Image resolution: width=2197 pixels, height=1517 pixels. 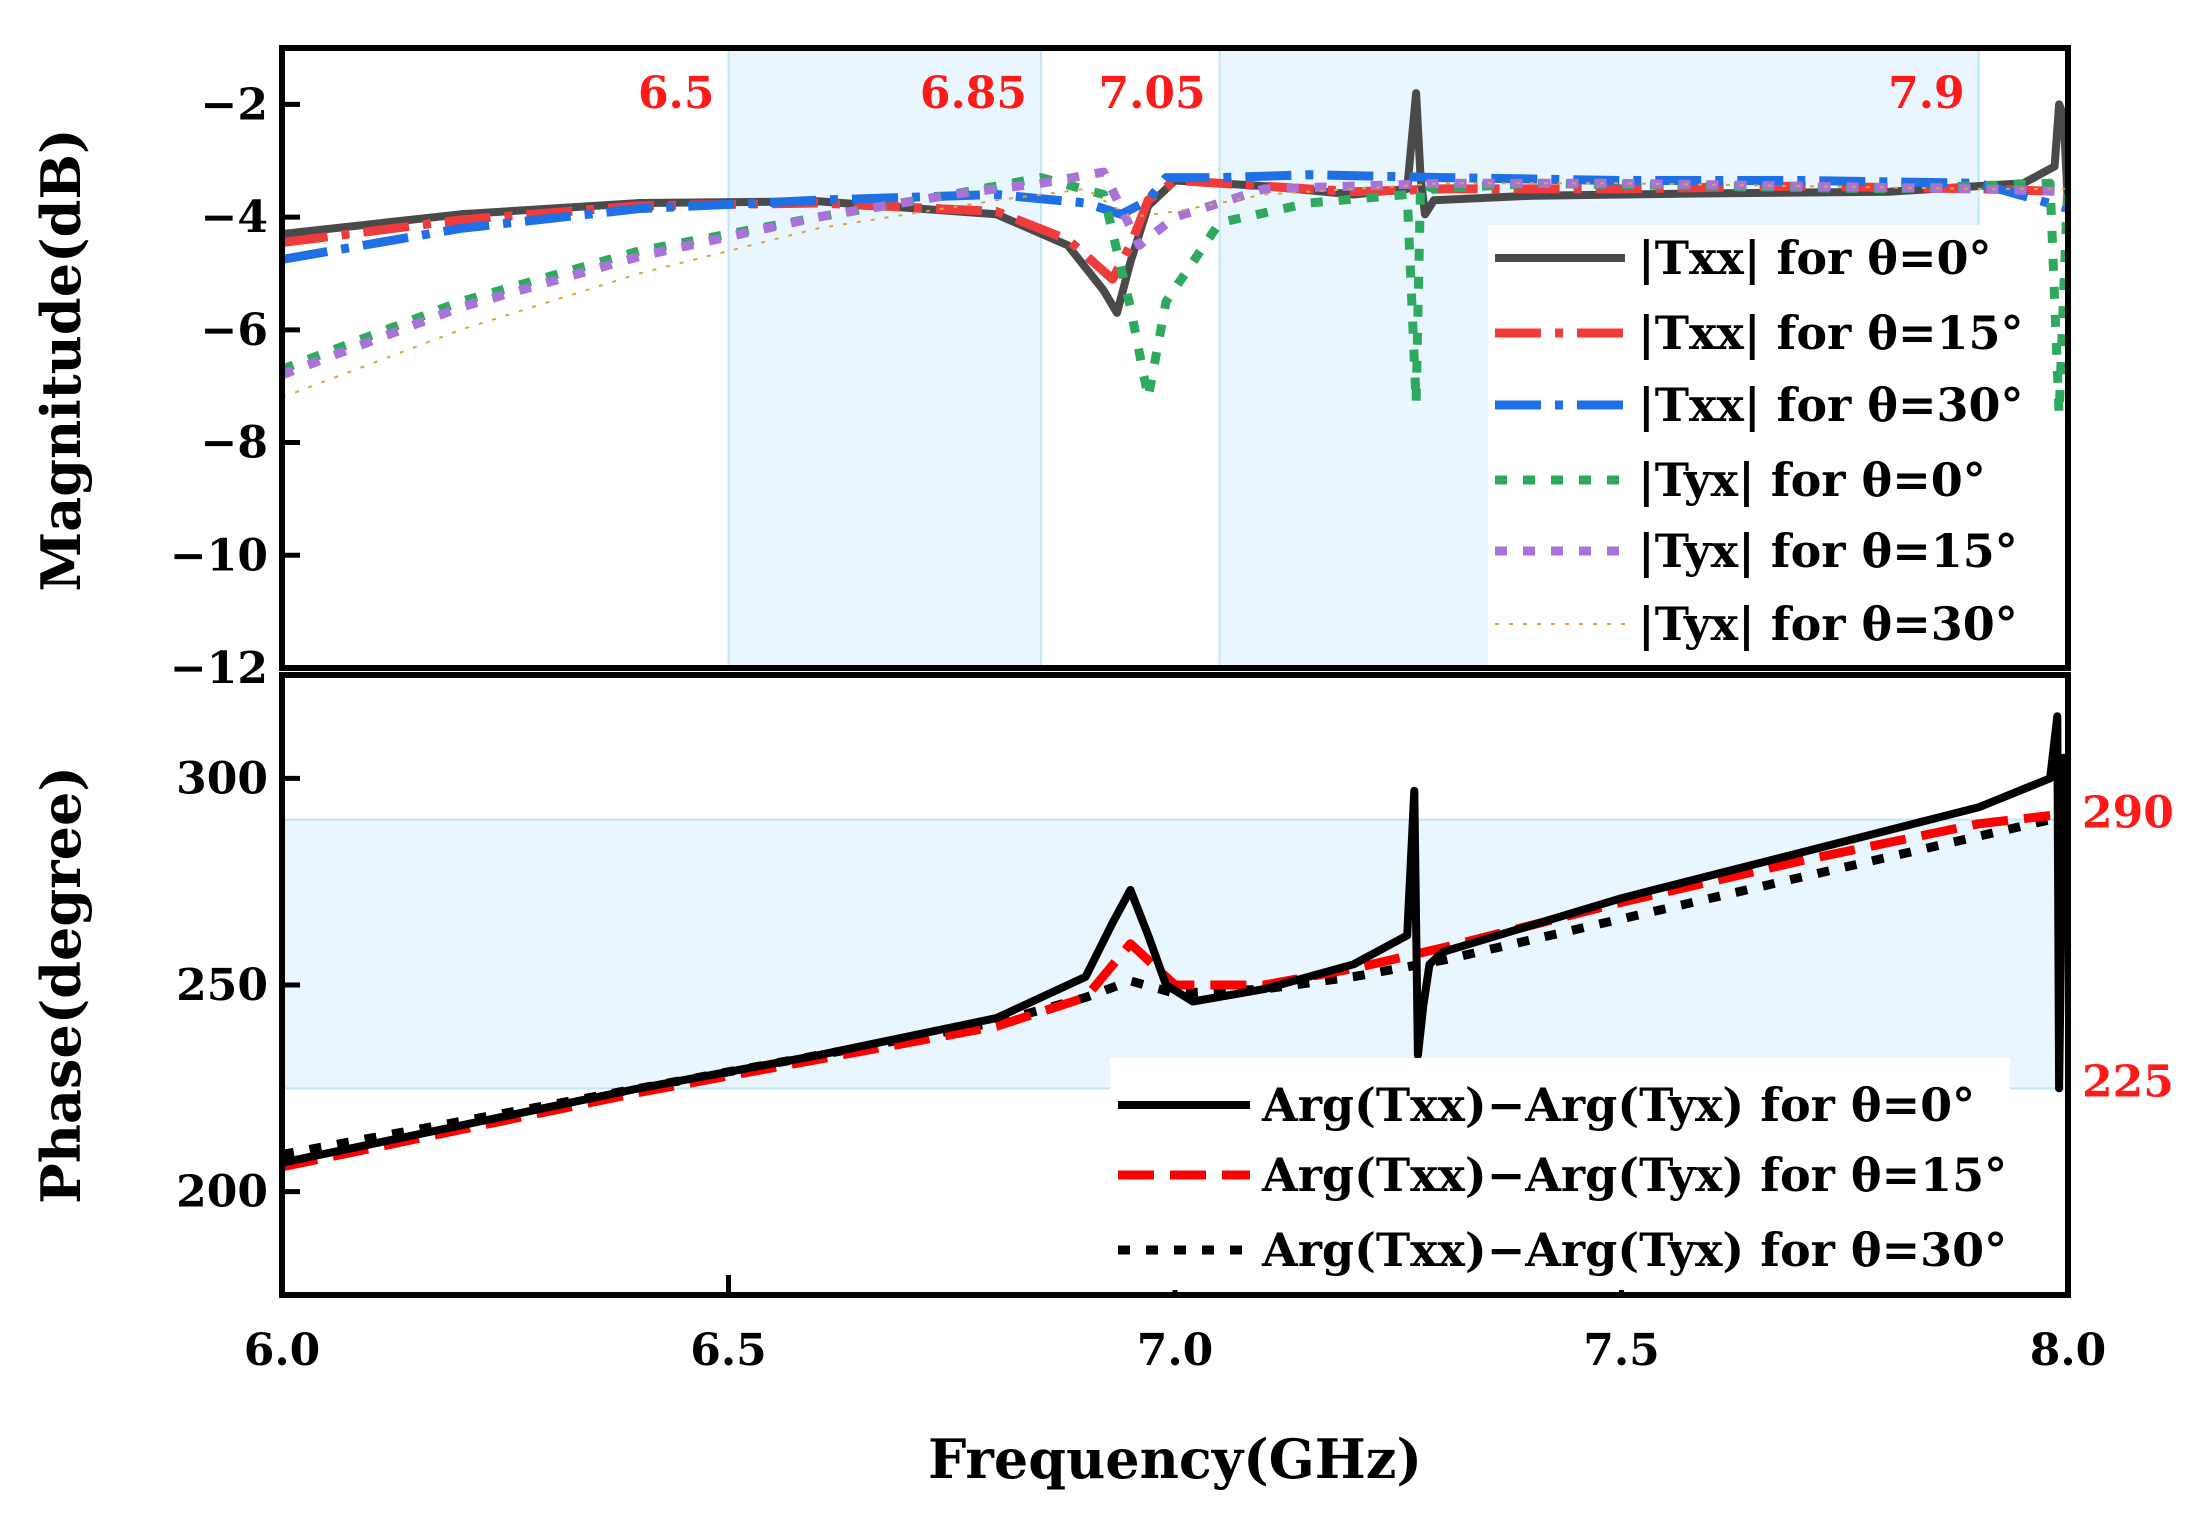 What do you see at coordinates (222, 985) in the screenshot?
I see `phase-ytick-label: 250` at bounding box center [222, 985].